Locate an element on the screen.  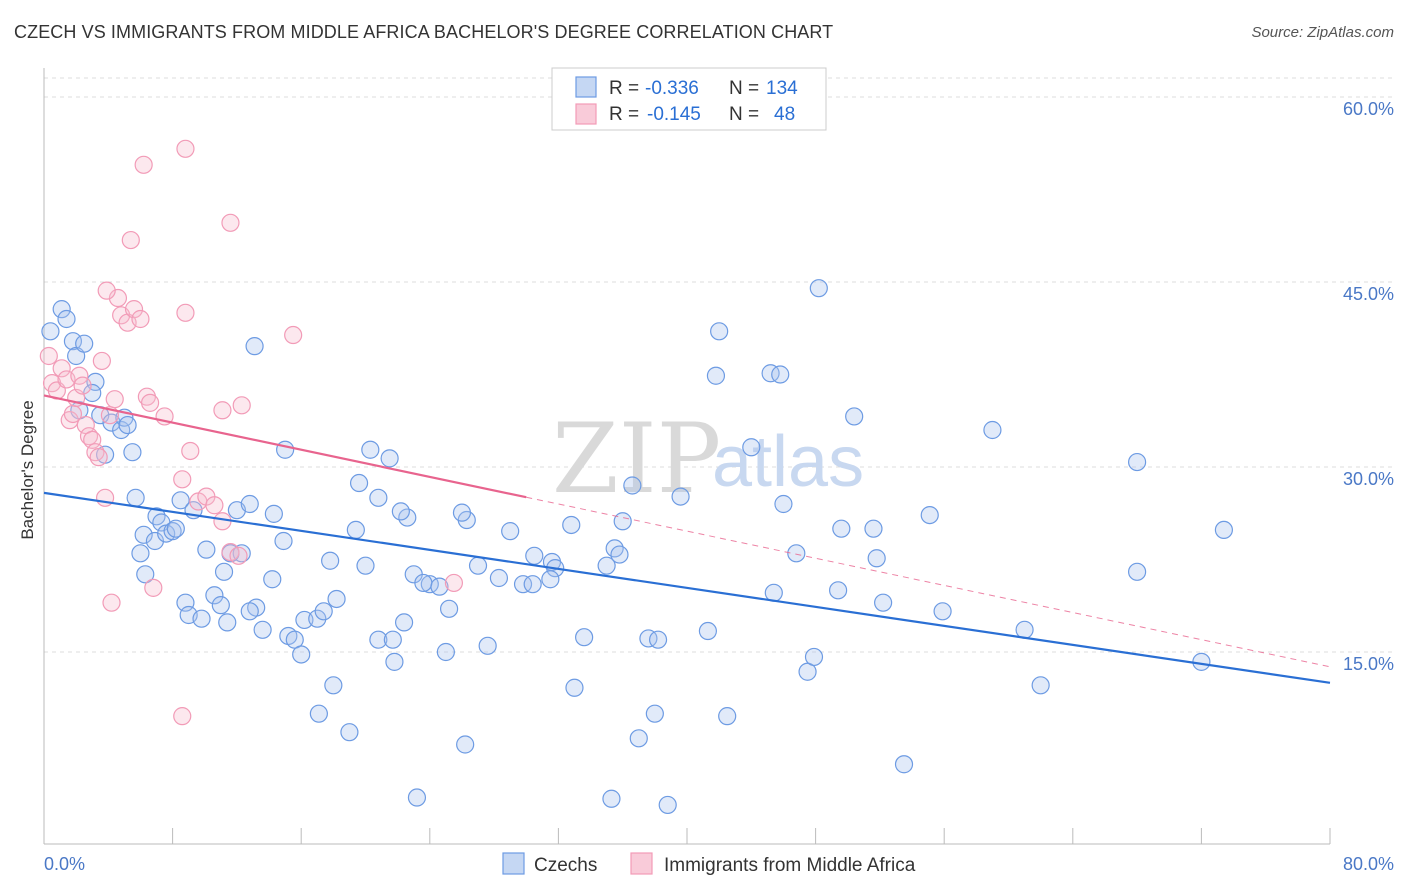
legend-swatch-czechs is located at coordinates (586, 87).